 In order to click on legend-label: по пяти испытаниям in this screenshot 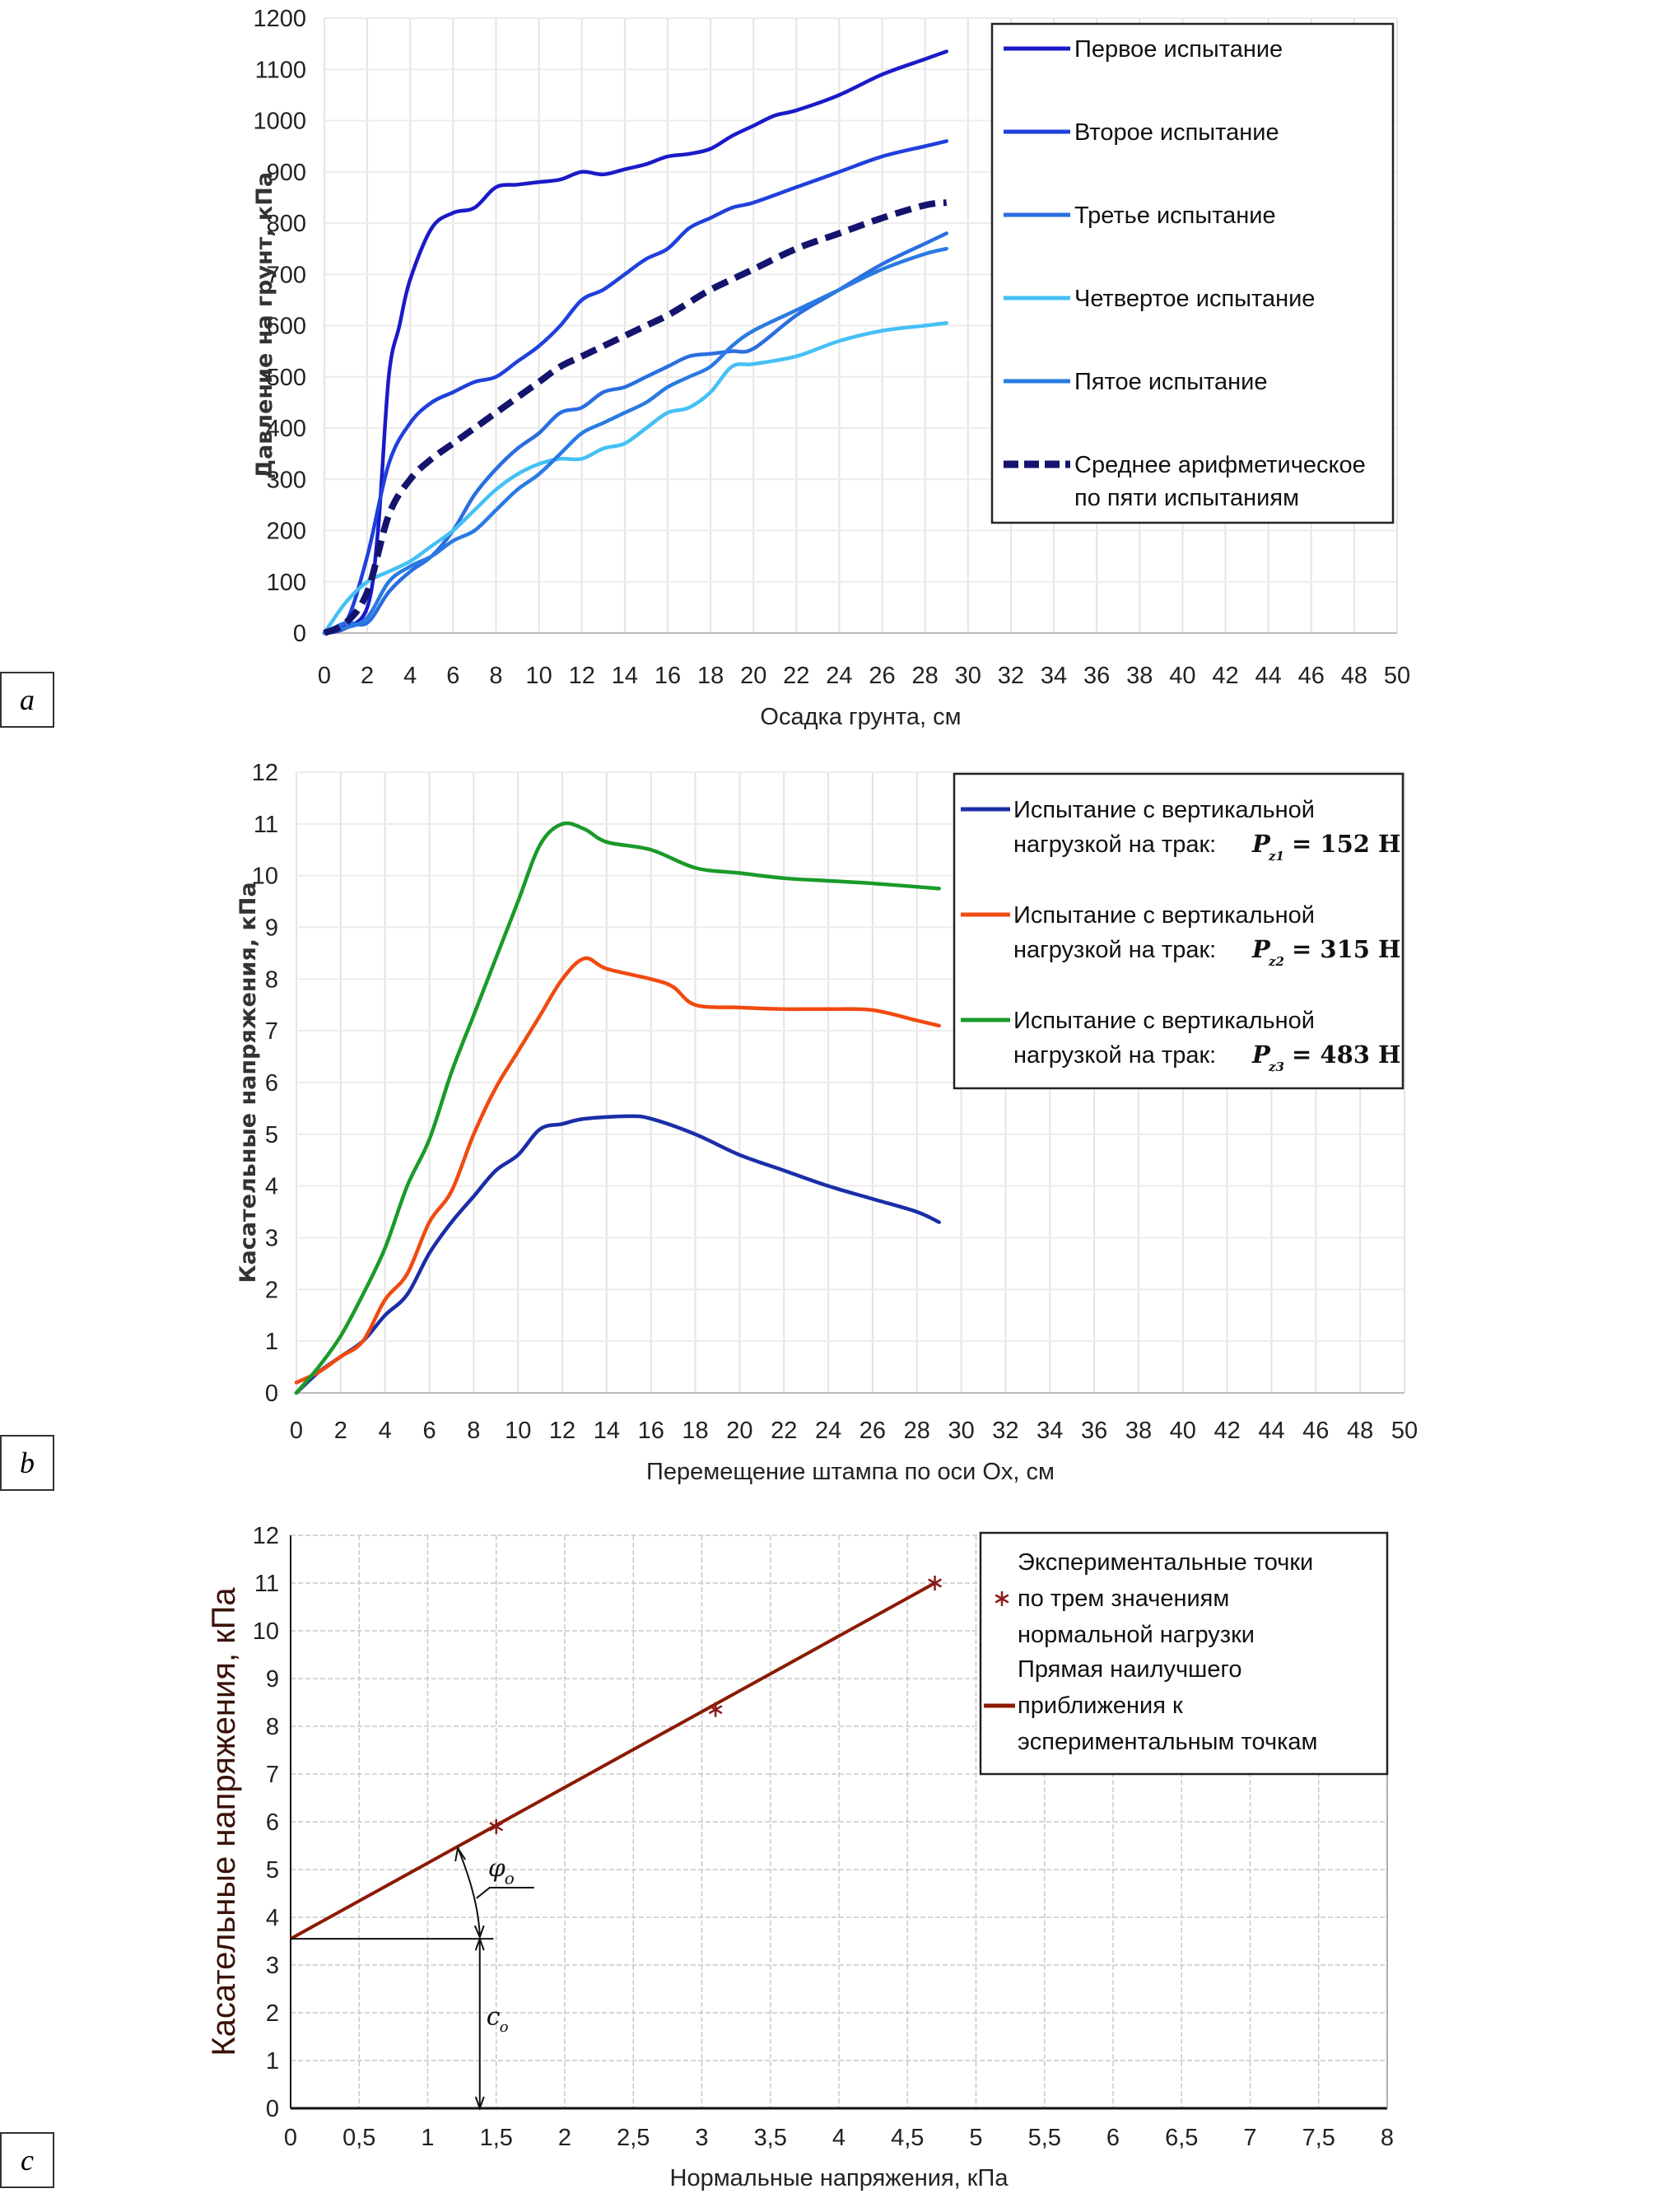, I will do `click(1186, 498)`.